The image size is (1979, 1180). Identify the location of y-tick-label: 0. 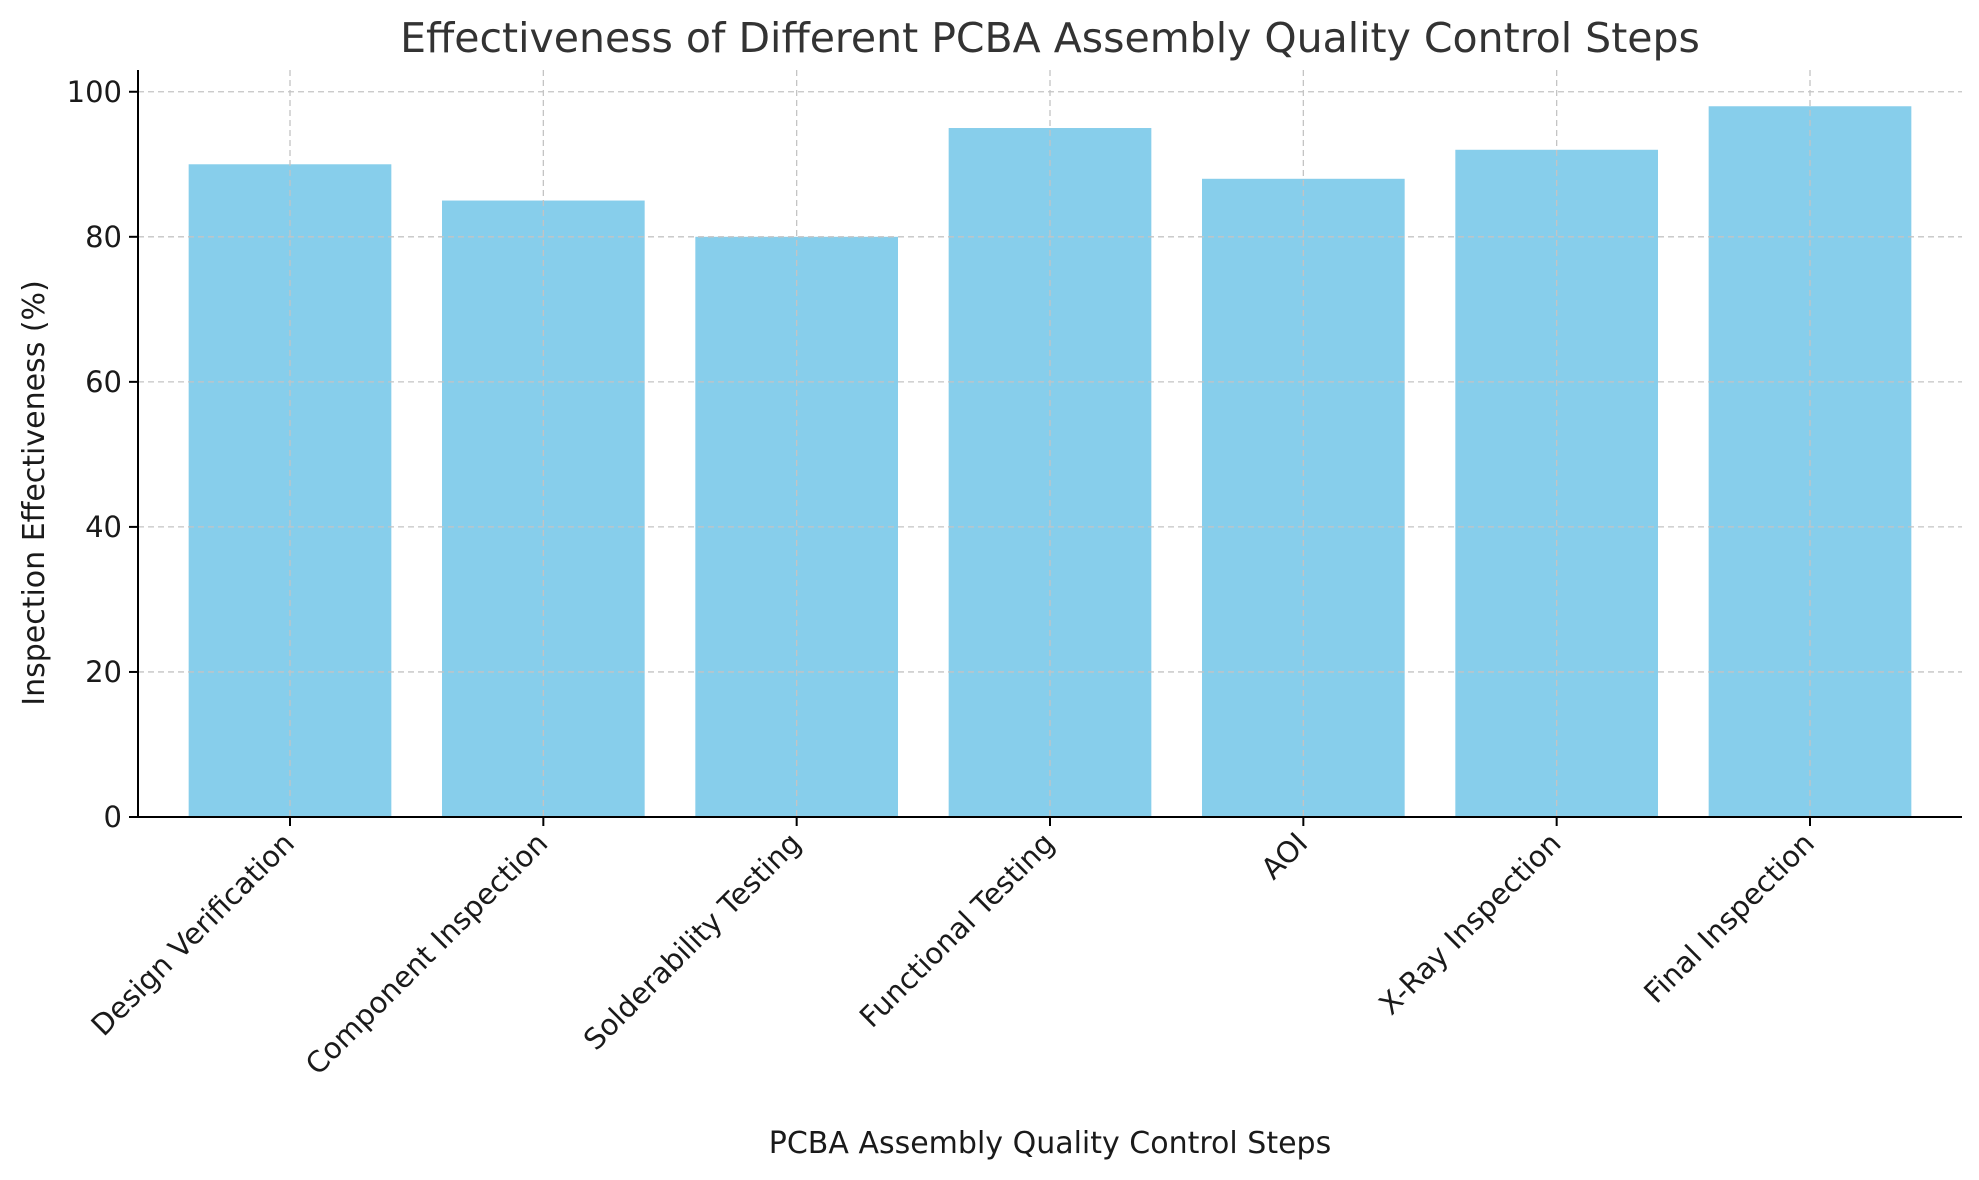
(113, 817).